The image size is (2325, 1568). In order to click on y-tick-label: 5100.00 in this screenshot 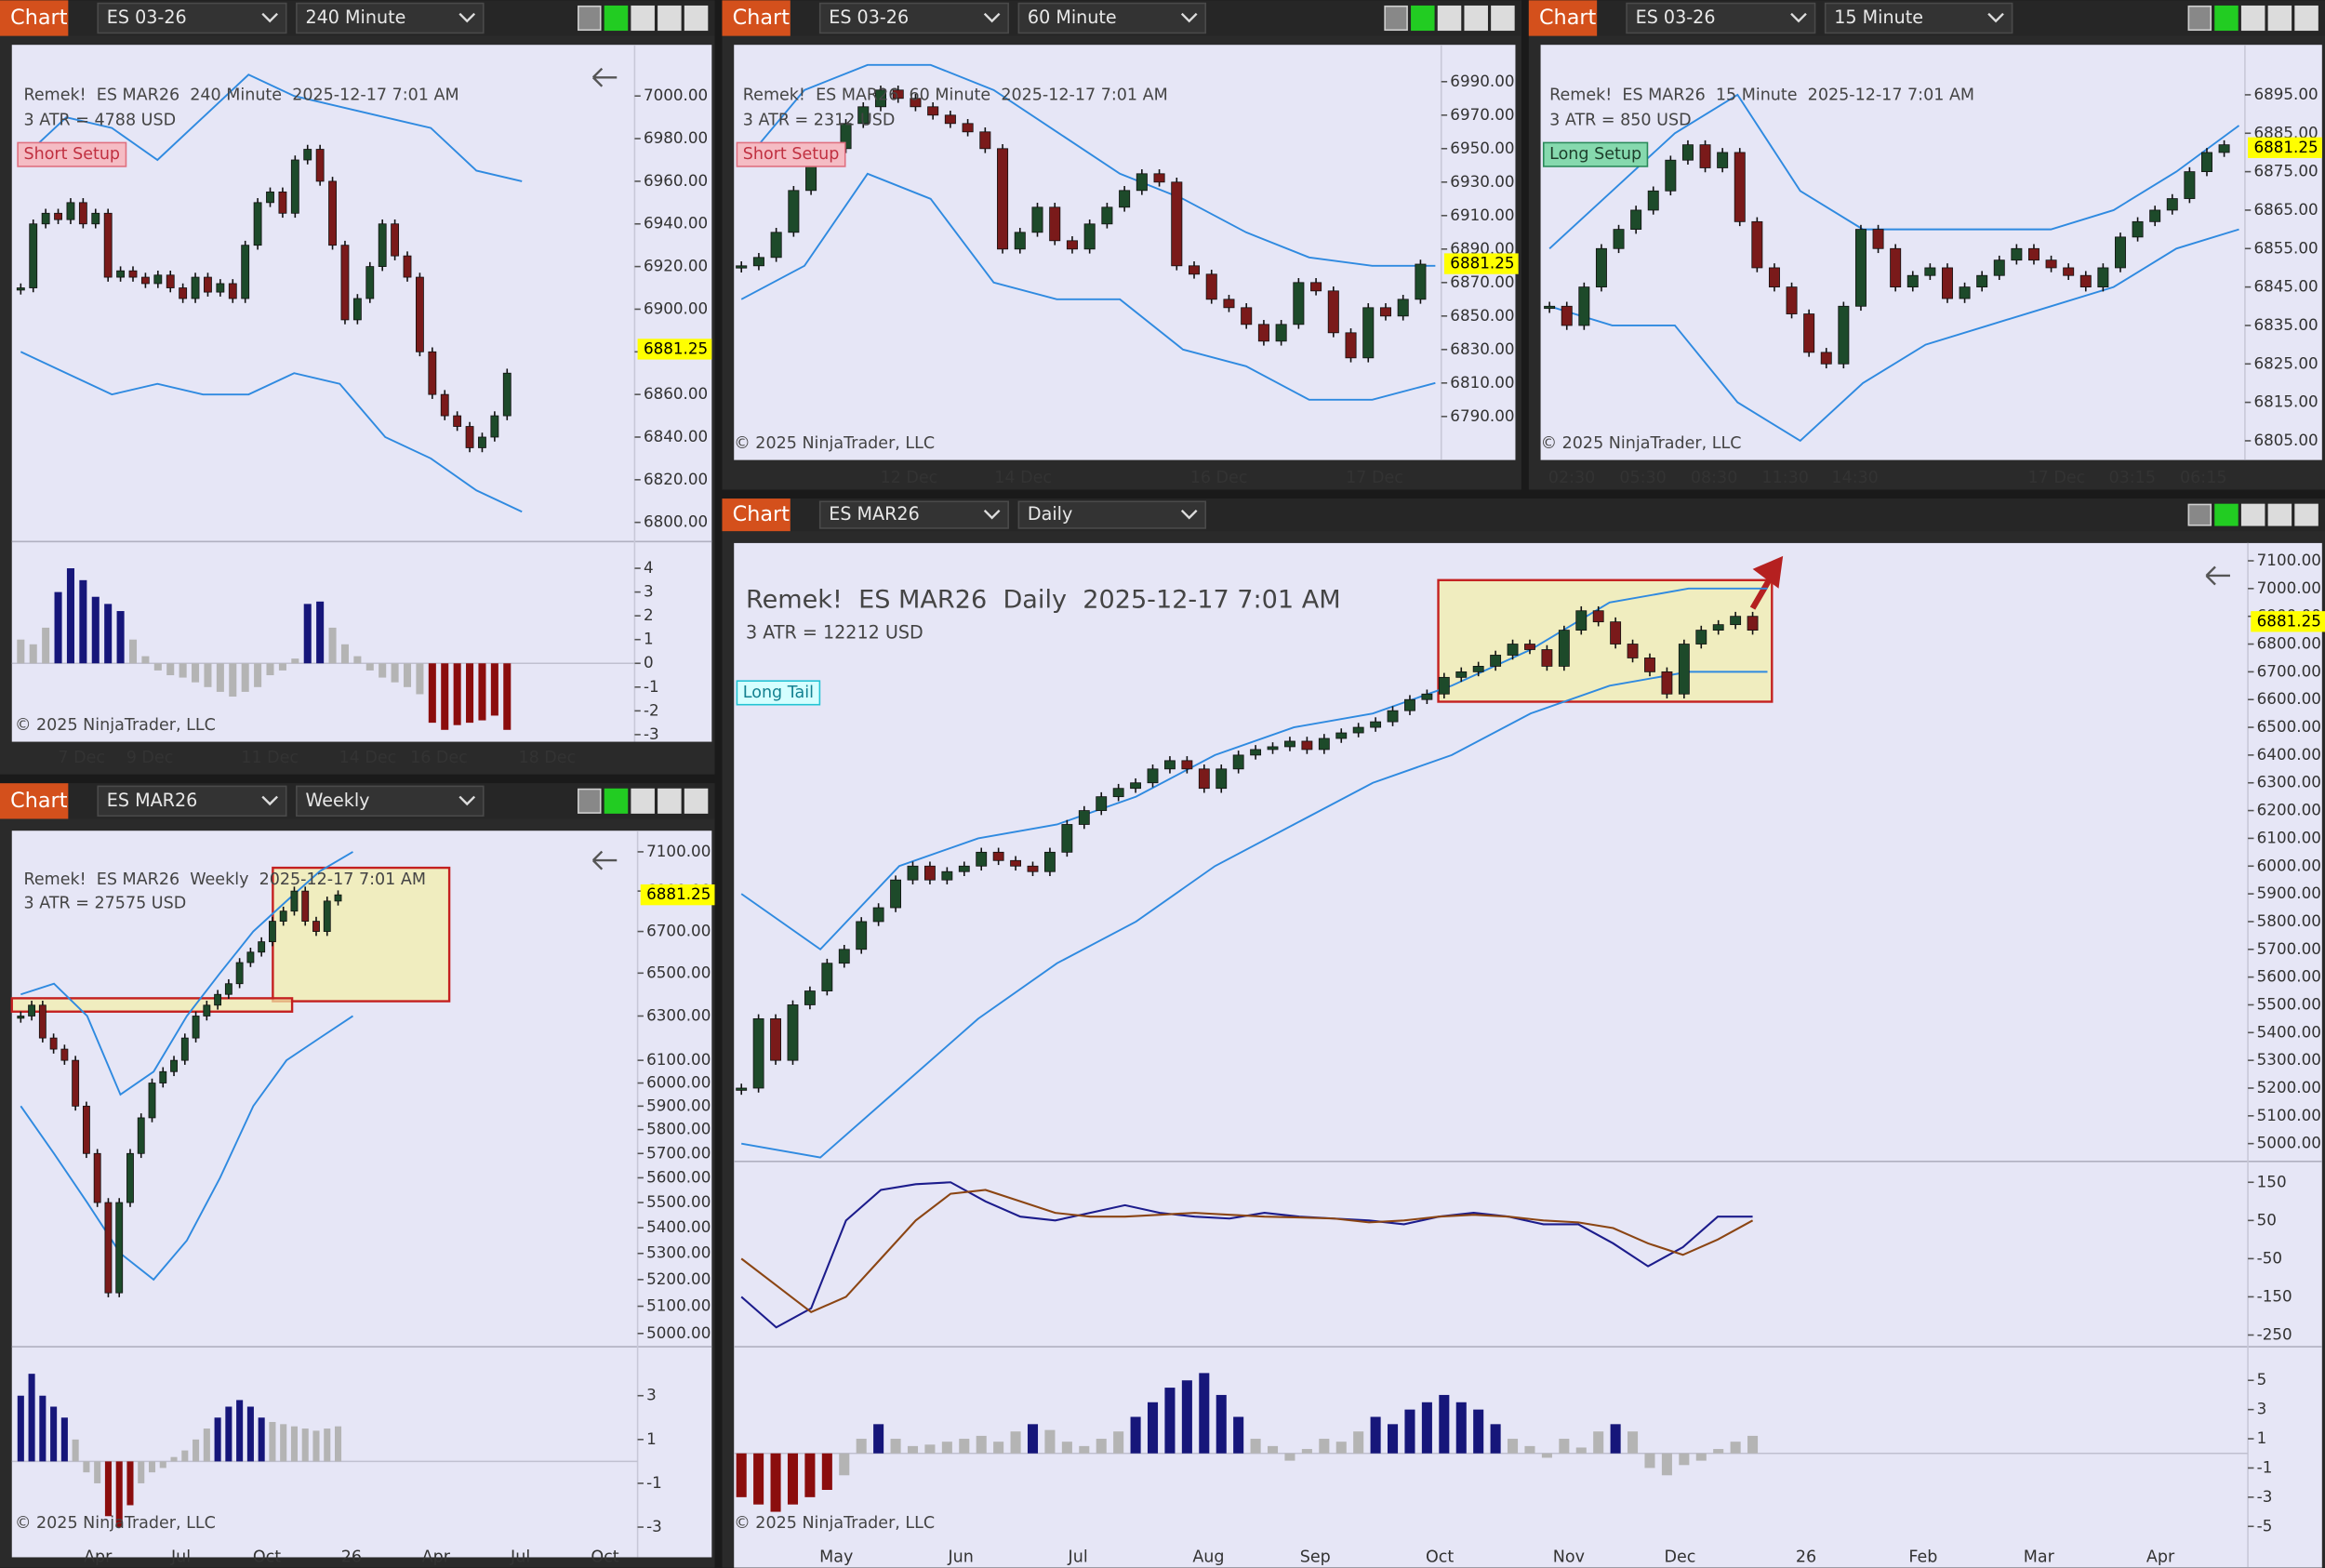, I will do `click(678, 1305)`.